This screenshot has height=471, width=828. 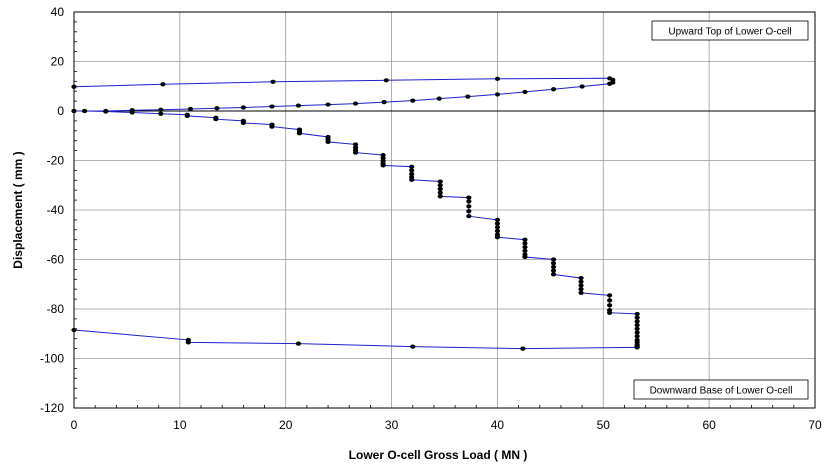 I want to click on legend-lower: Downward Base of Lower O-cell, so click(x=721, y=389).